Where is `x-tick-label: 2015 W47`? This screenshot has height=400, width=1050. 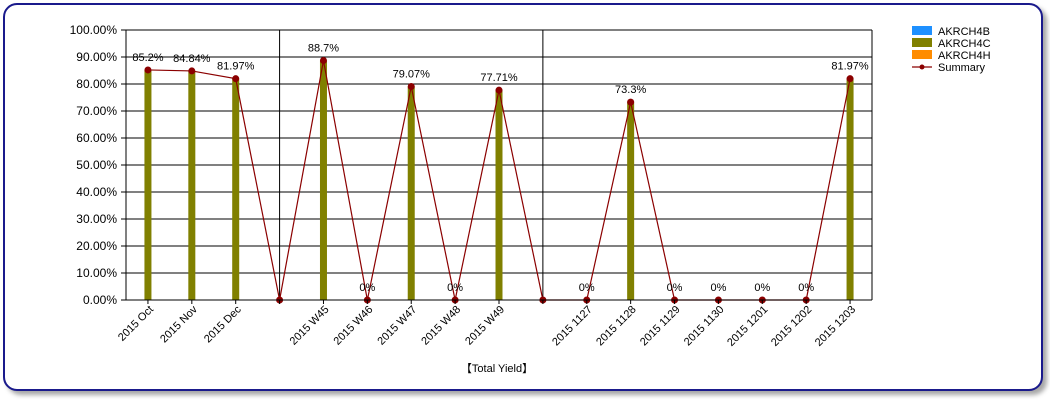
x-tick-label: 2015 W47 is located at coordinates (397, 326).